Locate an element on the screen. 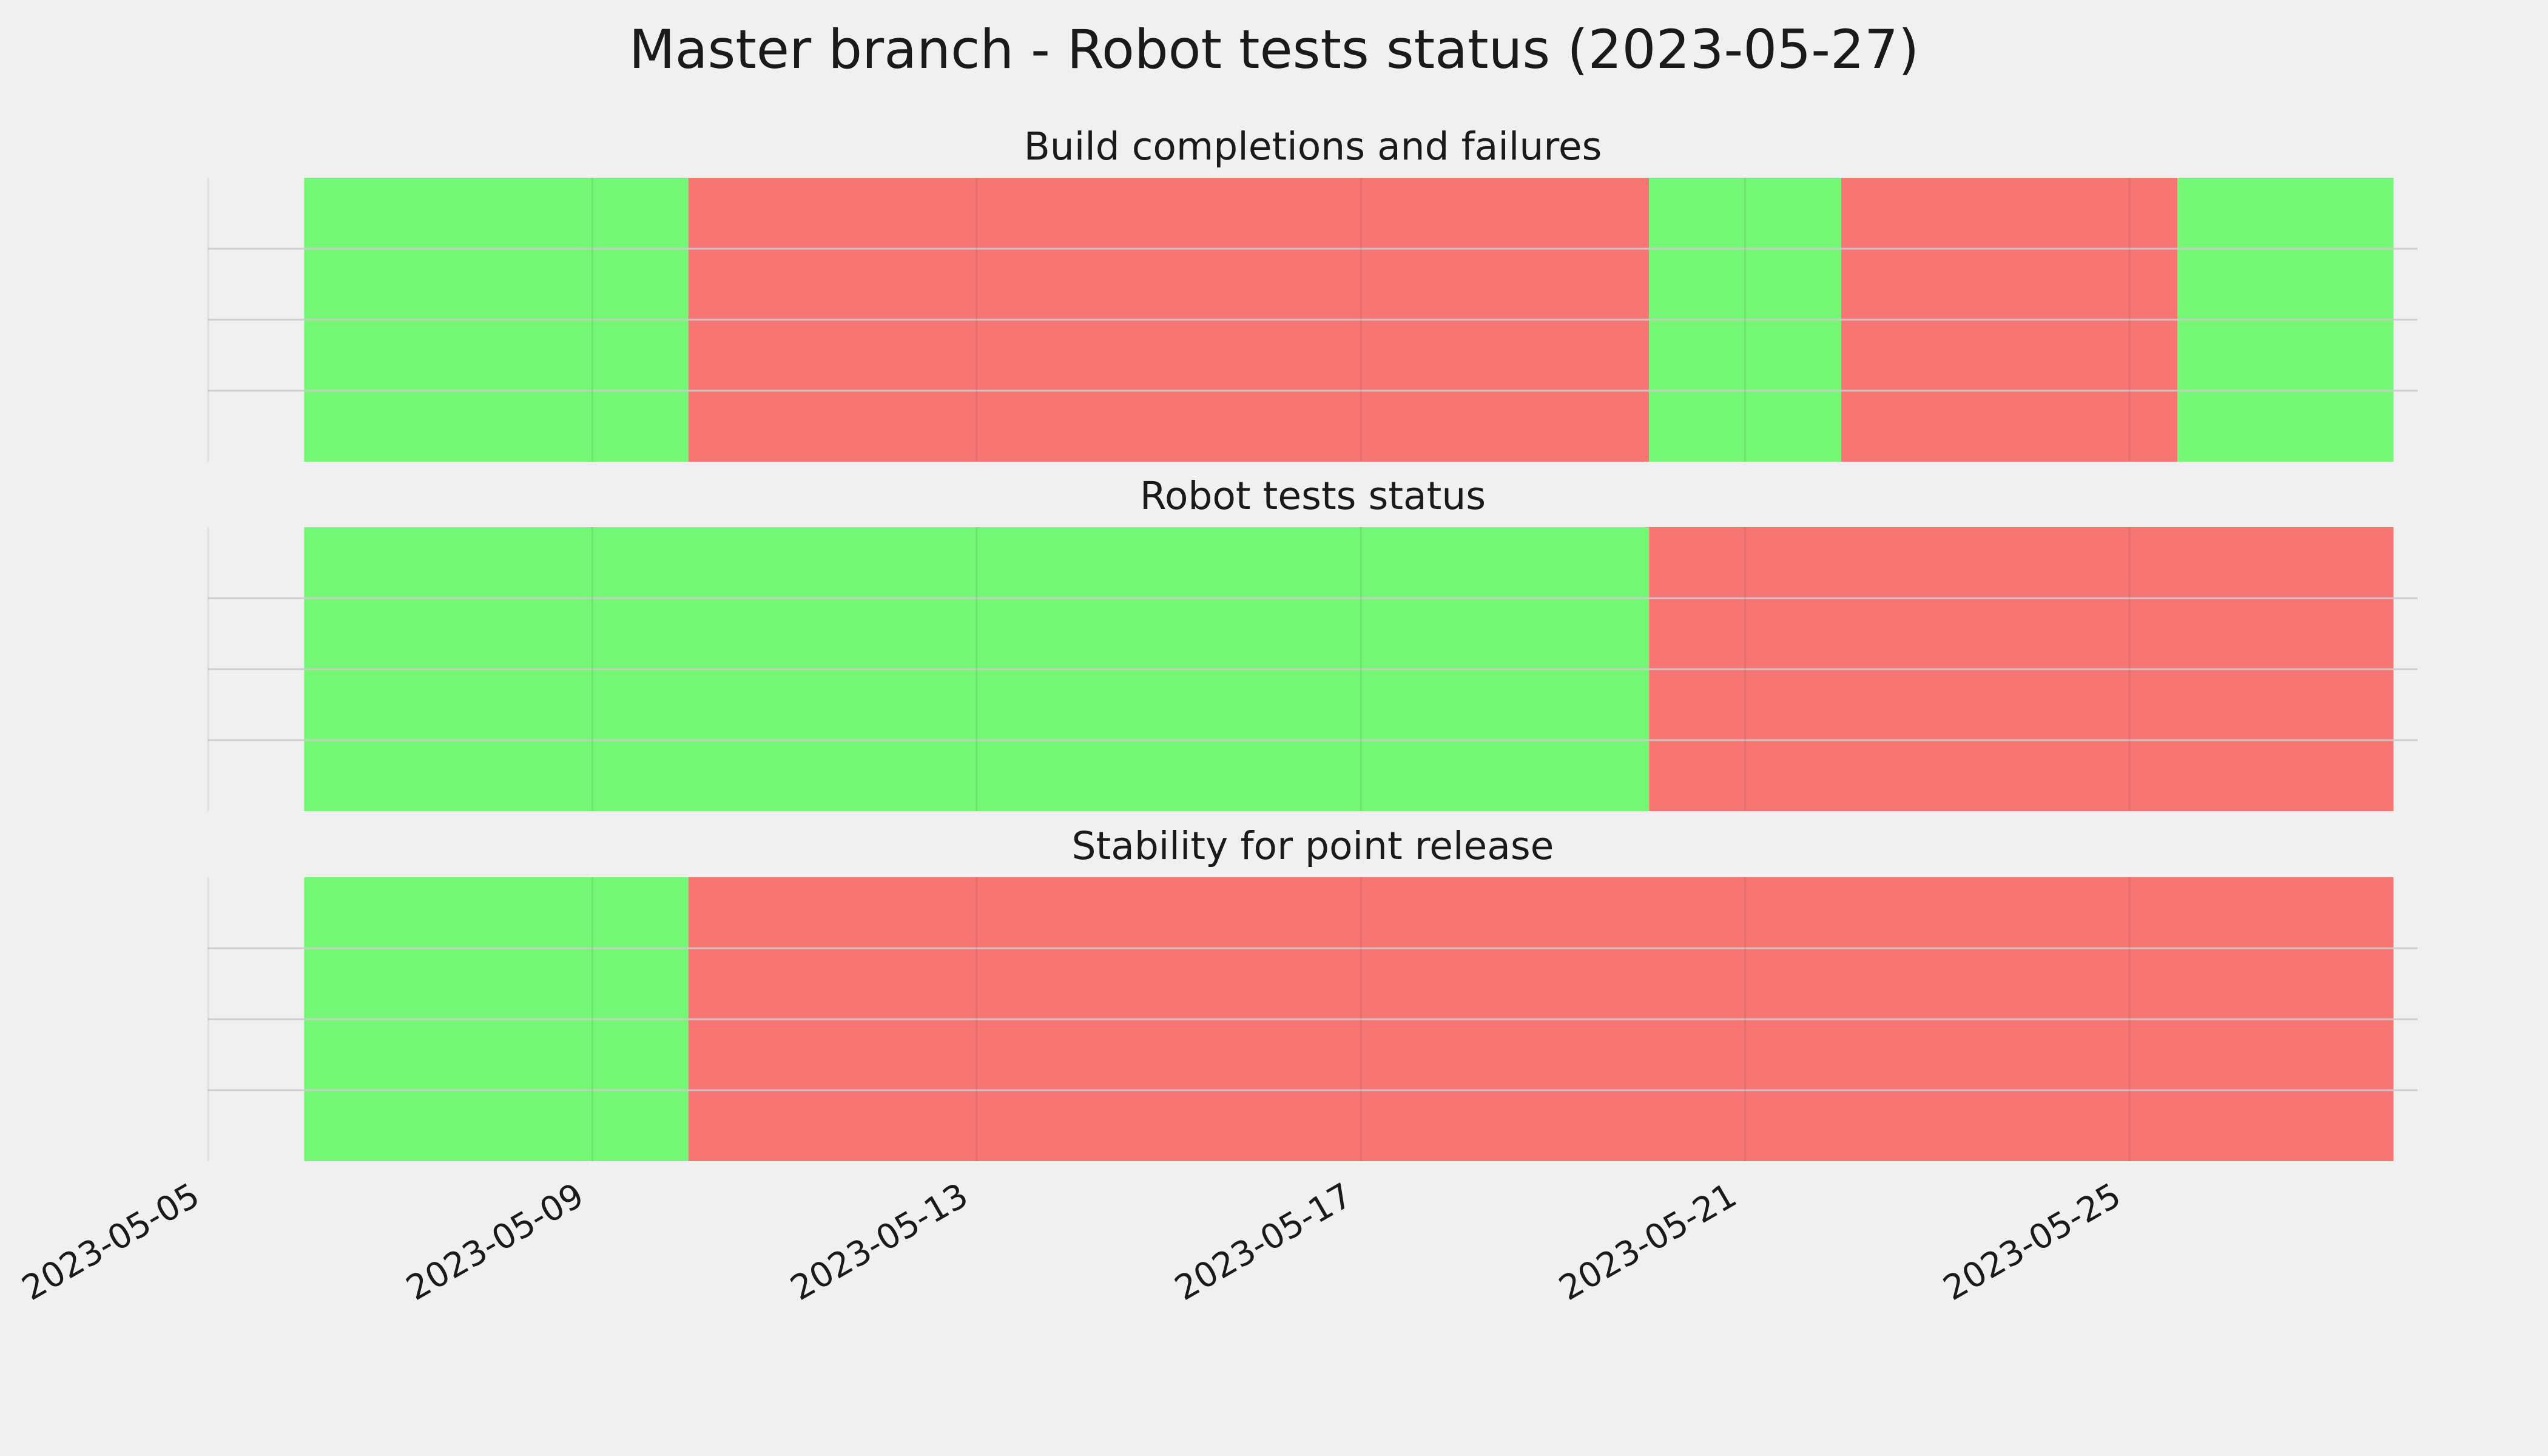  x-tick-label: 2023-05-13 is located at coordinates (879, 1242).